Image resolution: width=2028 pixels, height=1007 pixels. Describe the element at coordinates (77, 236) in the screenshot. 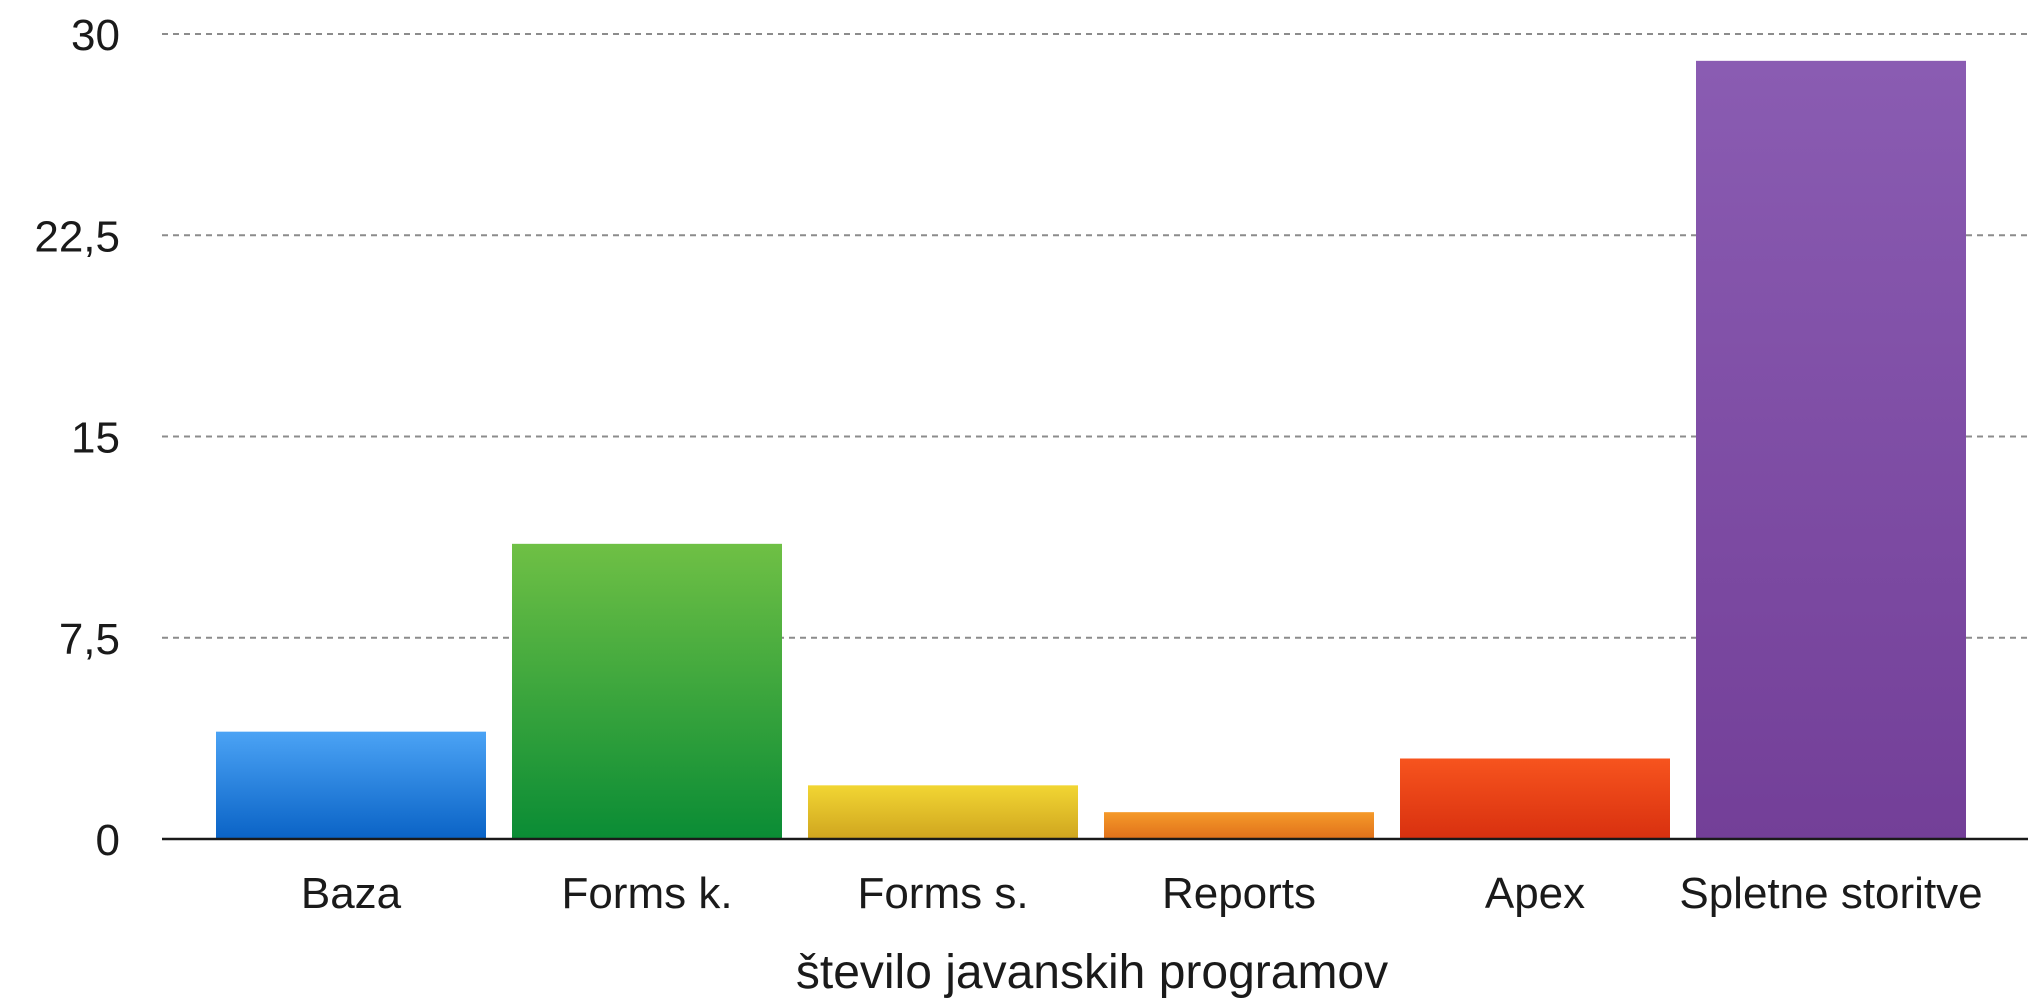

I see `y-tick-label: 22,5` at that location.